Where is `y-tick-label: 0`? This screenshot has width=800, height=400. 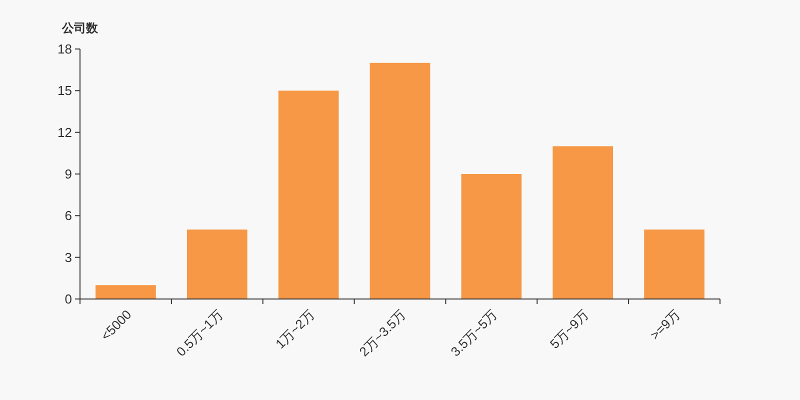 y-tick-label: 0 is located at coordinates (68, 299).